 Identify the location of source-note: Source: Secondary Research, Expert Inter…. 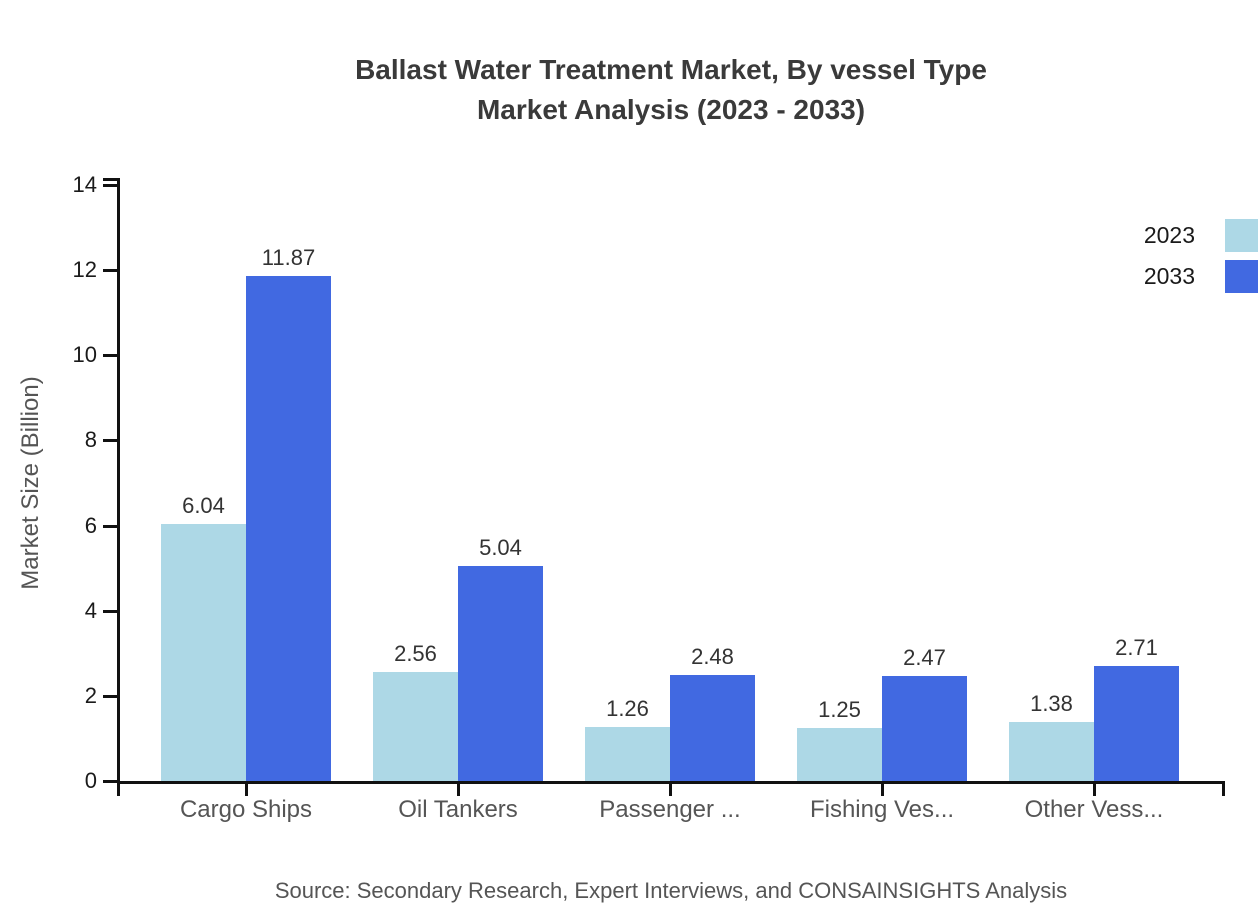
(671, 890).